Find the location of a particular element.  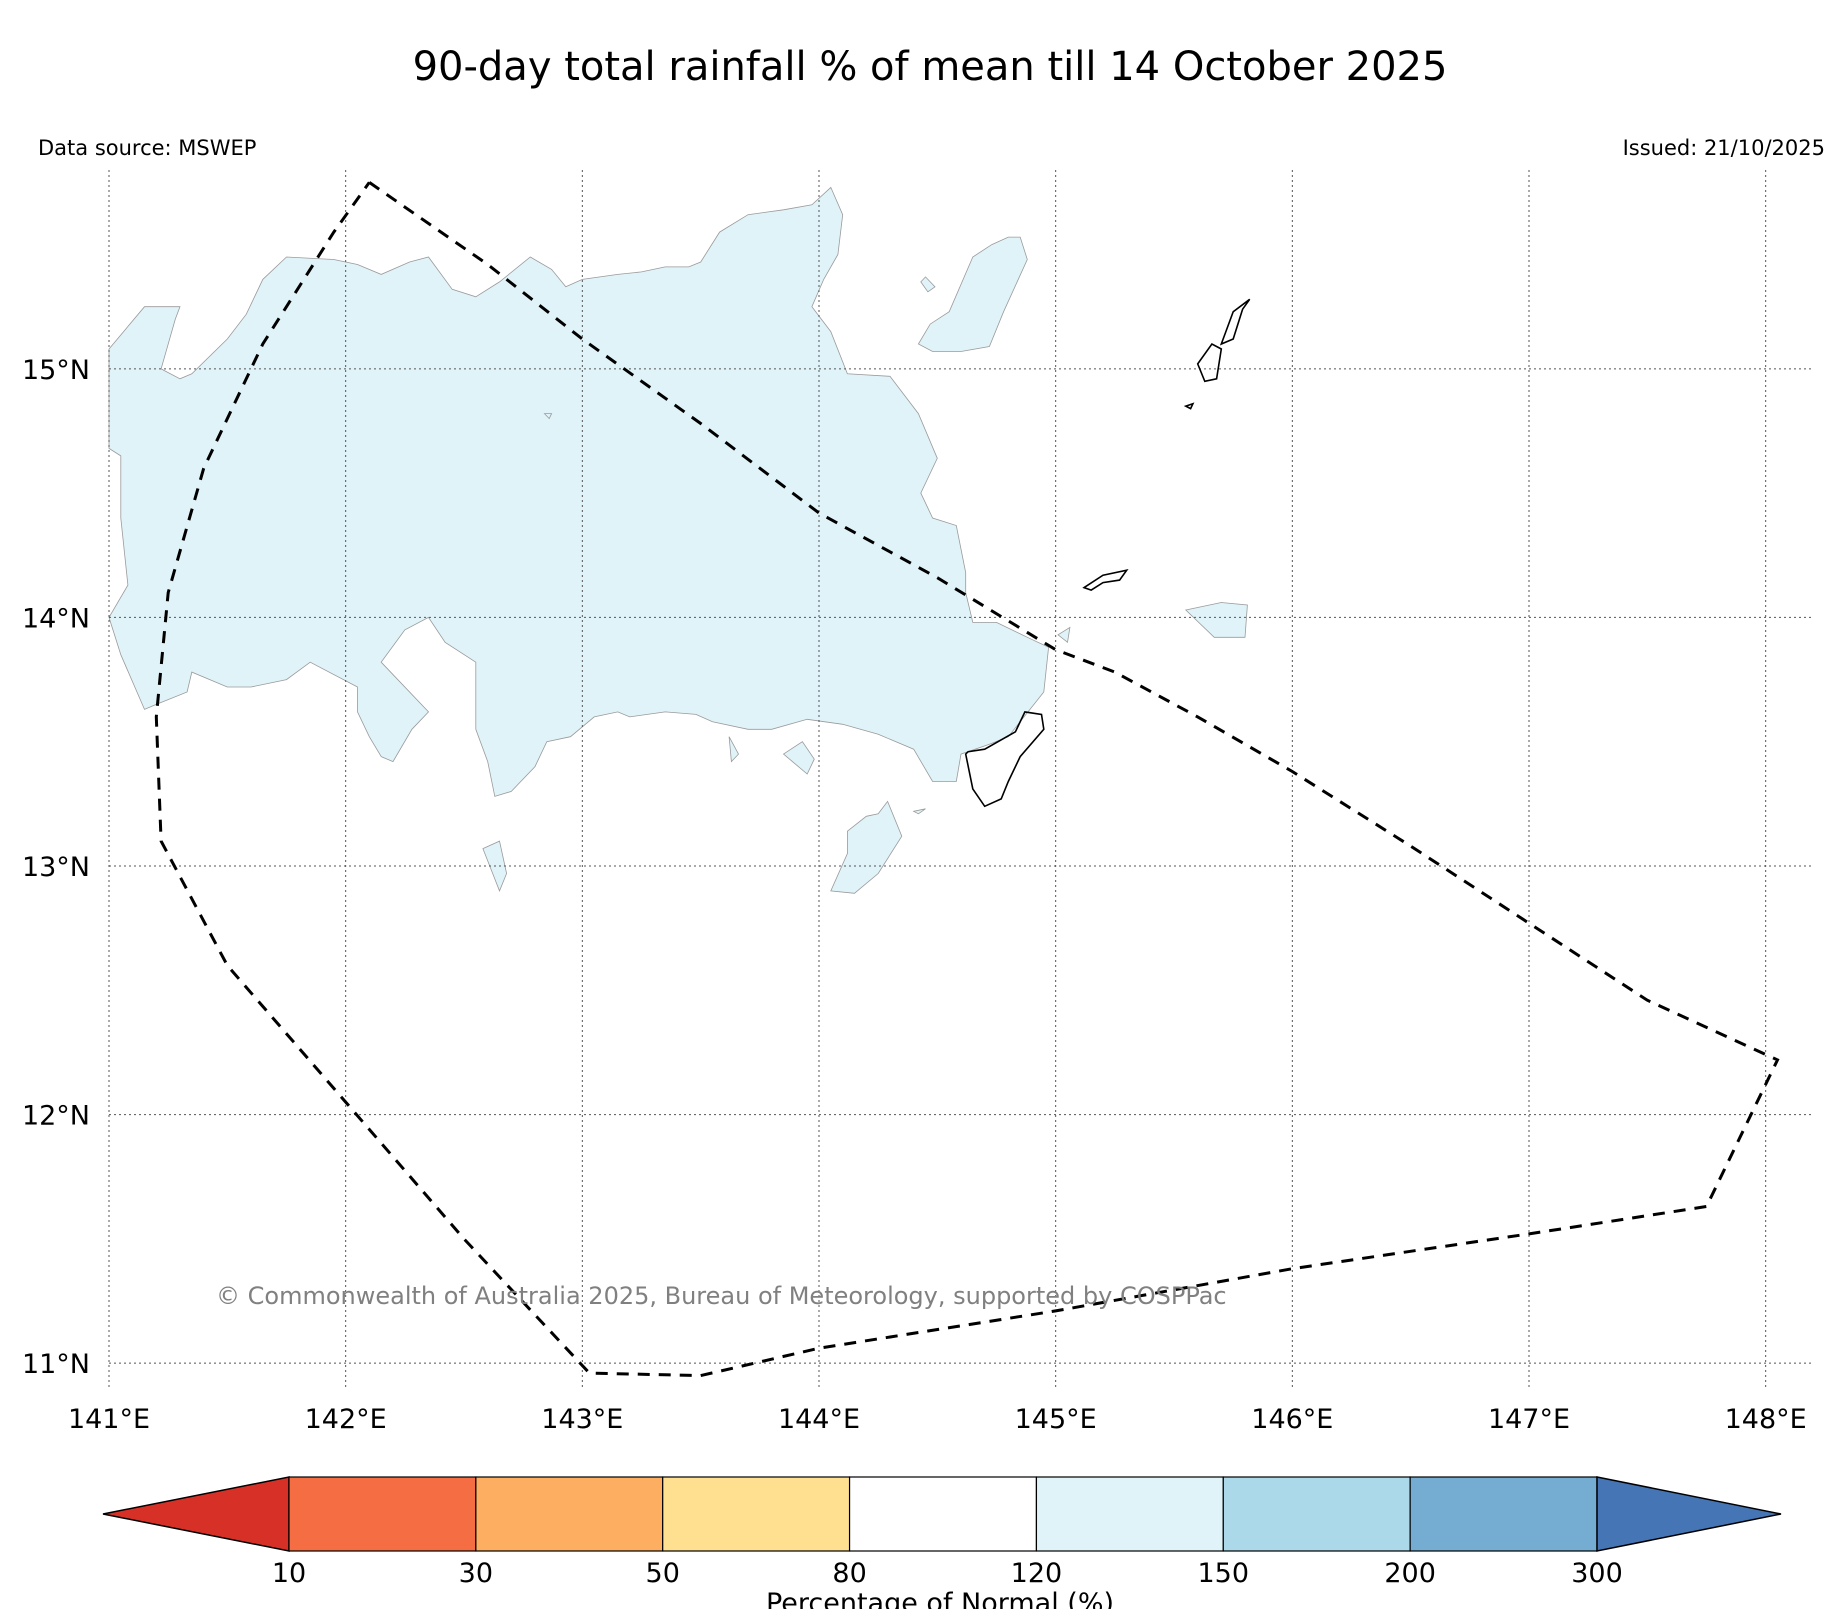

longitude-labels: 141°E 142°E 143°E 144°E 145°E 146°E 147°E 148°E is located at coordinates (937, 1419).